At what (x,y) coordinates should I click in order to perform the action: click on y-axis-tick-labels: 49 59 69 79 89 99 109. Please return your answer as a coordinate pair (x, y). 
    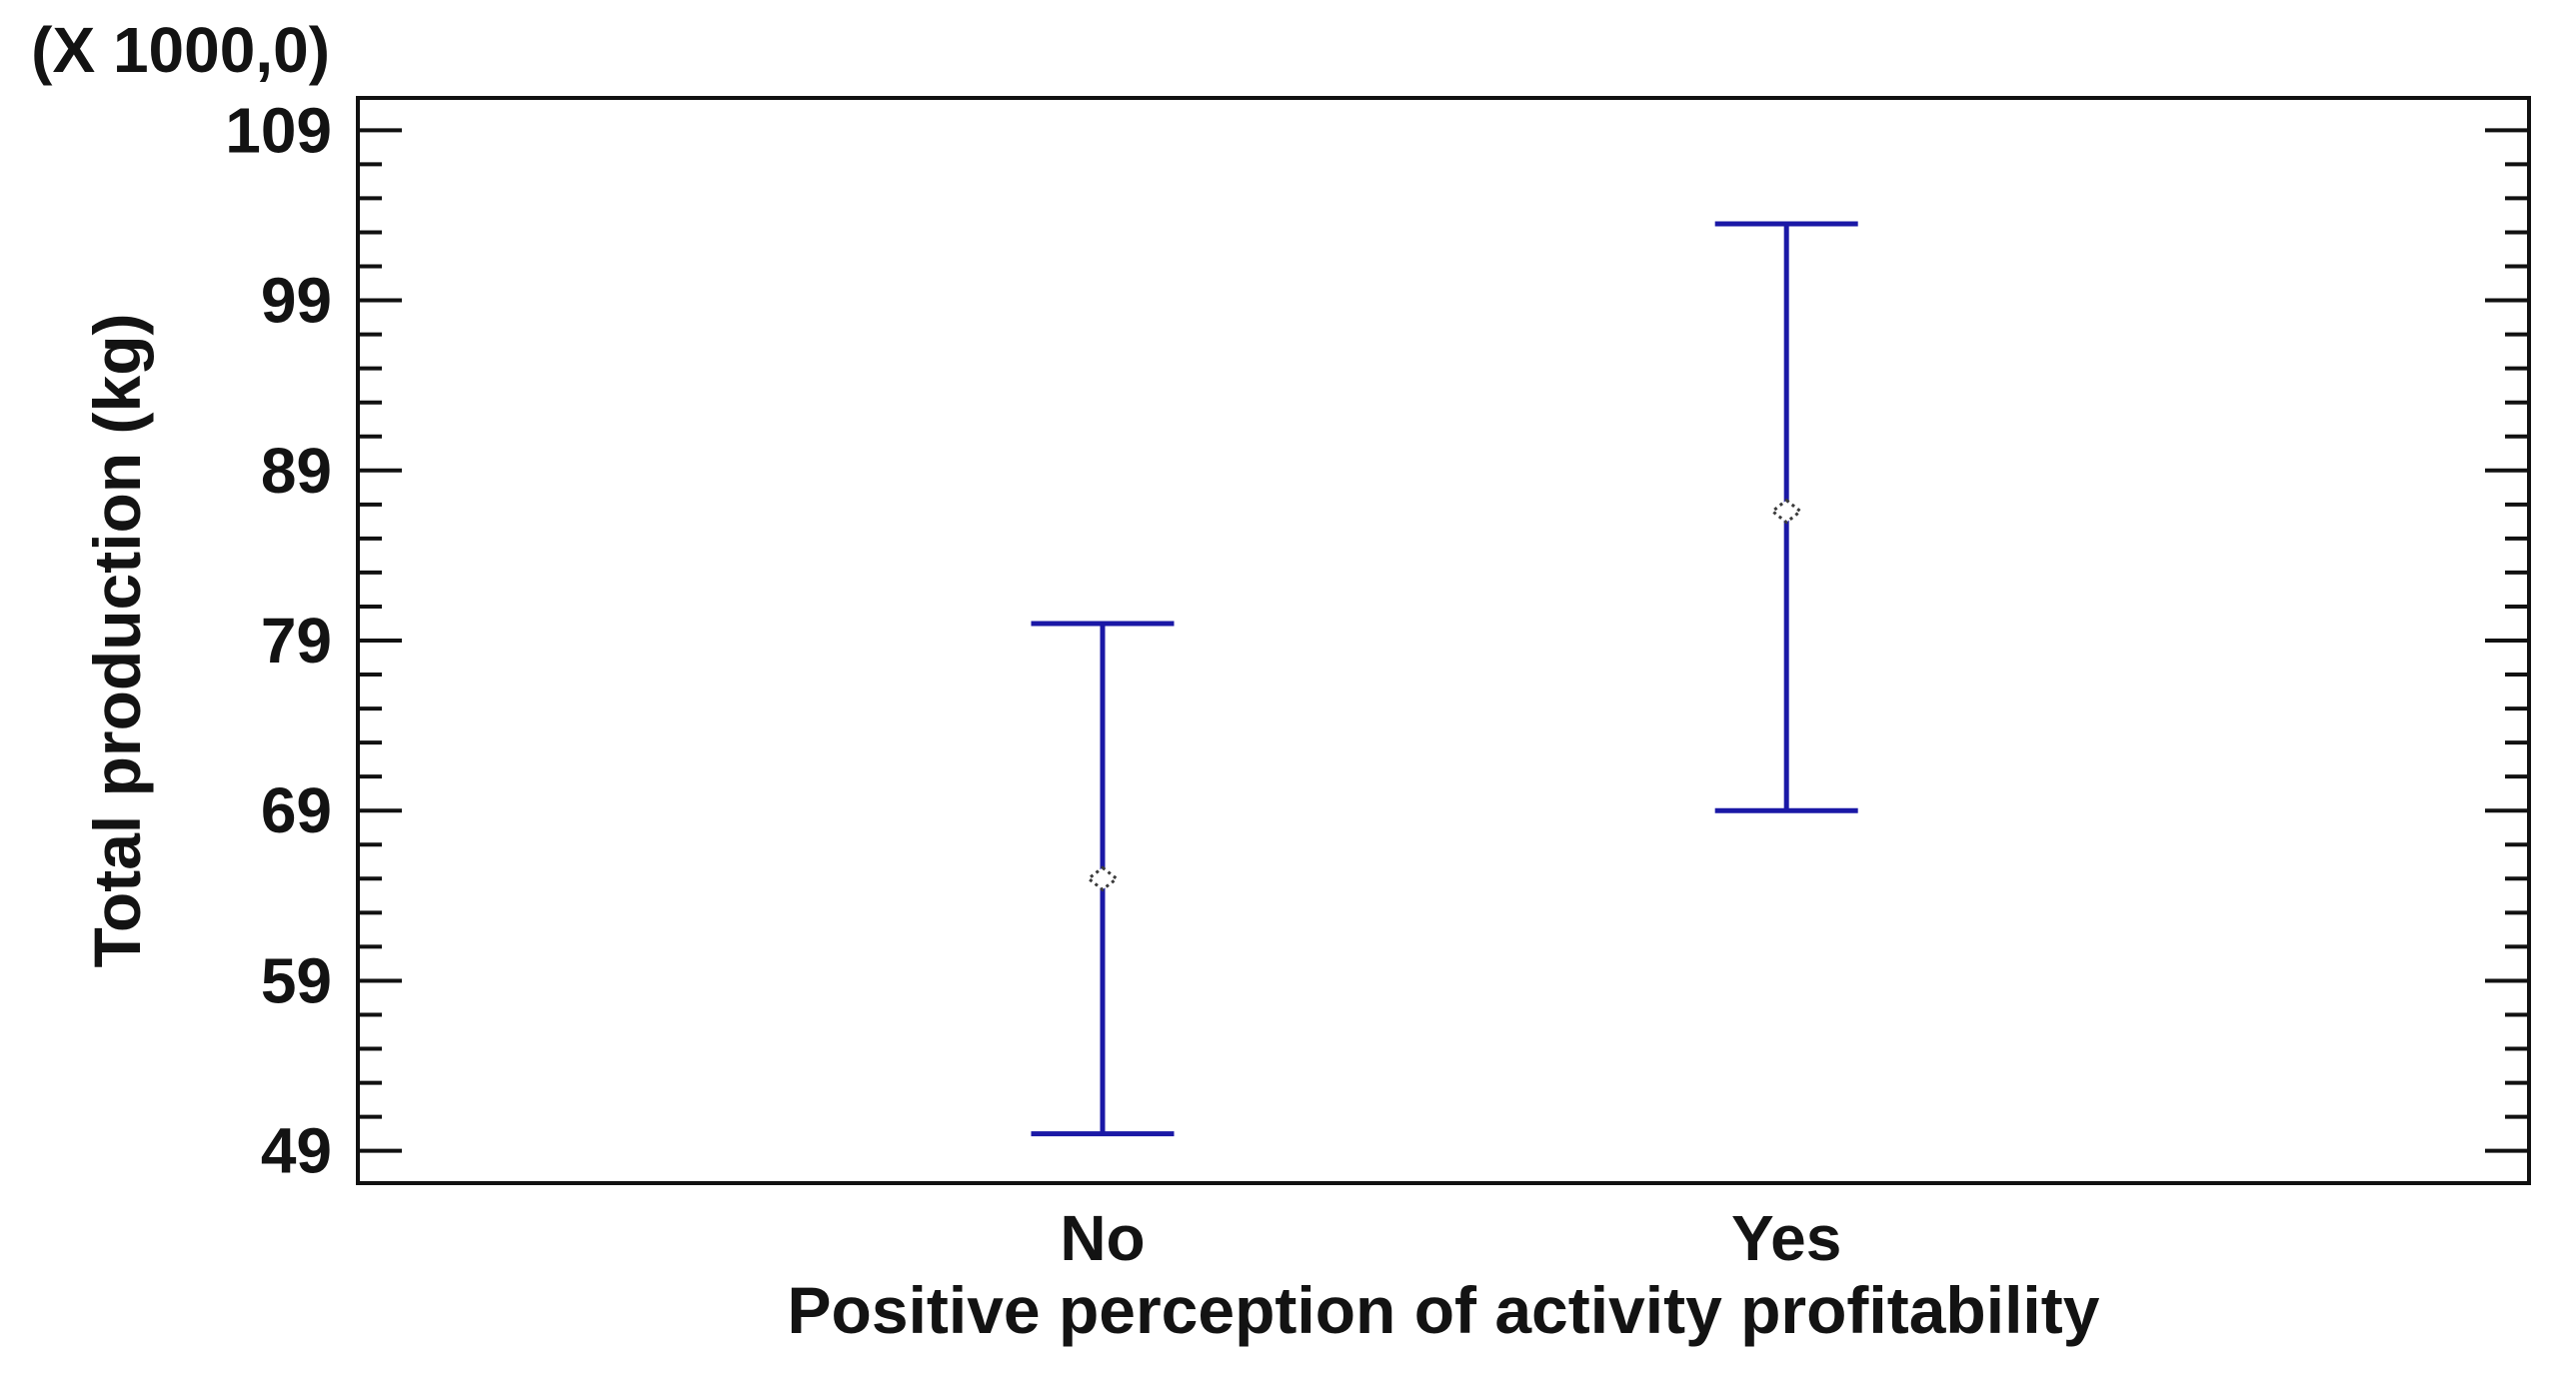
    Looking at the image, I should click on (278, 640).